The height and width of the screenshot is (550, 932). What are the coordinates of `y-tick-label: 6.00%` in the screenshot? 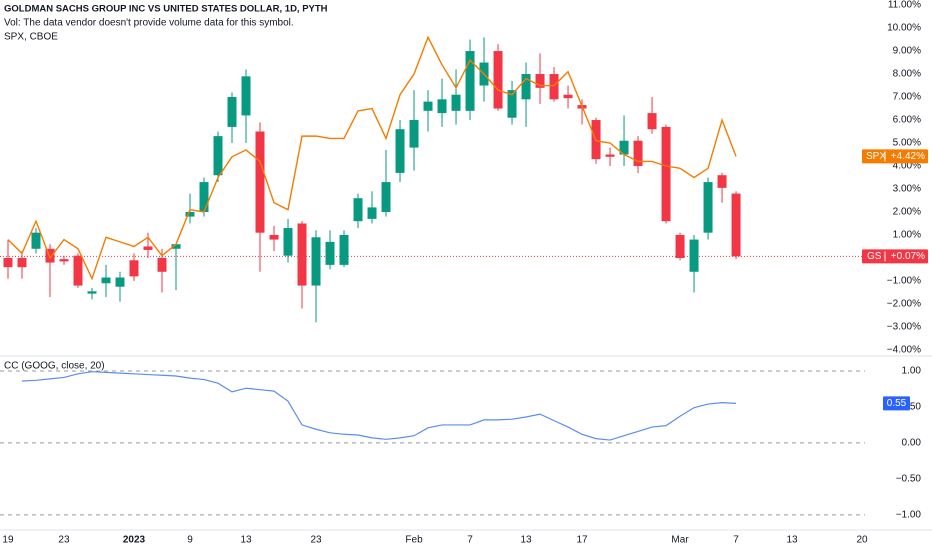 It's located at (907, 120).